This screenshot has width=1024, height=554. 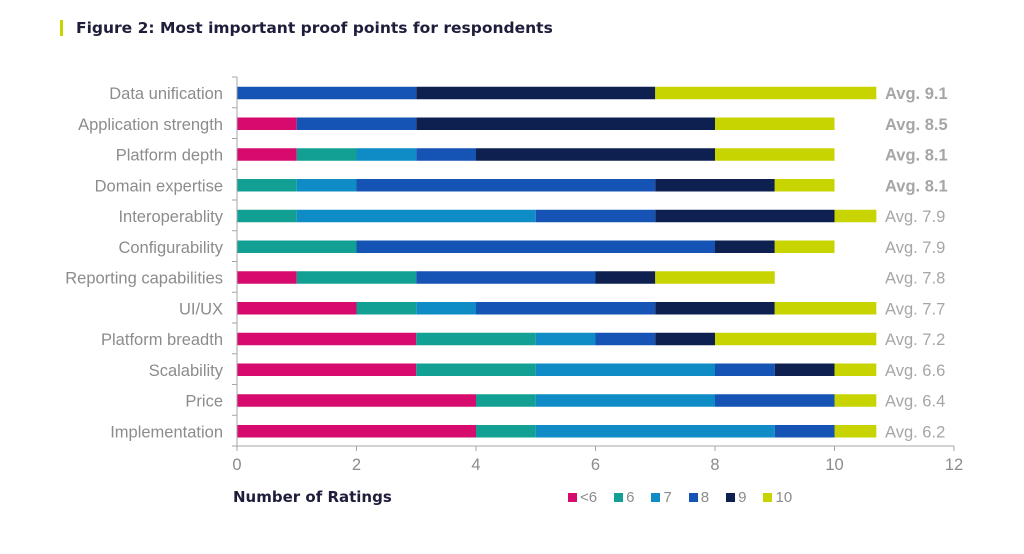 What do you see at coordinates (705, 497) in the screenshot?
I see `legend-label: 8` at bounding box center [705, 497].